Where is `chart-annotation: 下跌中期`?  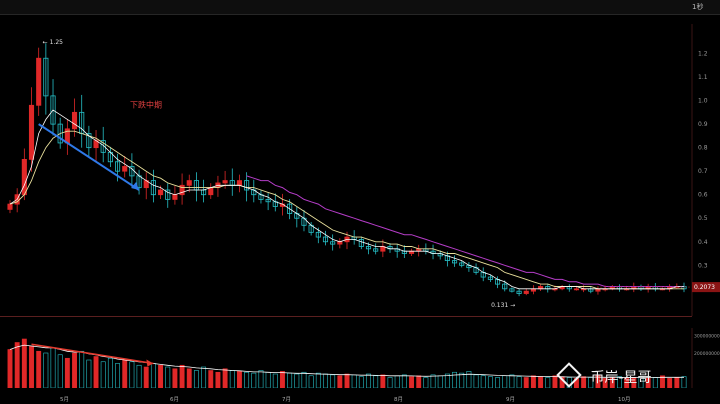
chart-annotation: 下跌中期 is located at coordinates (146, 105).